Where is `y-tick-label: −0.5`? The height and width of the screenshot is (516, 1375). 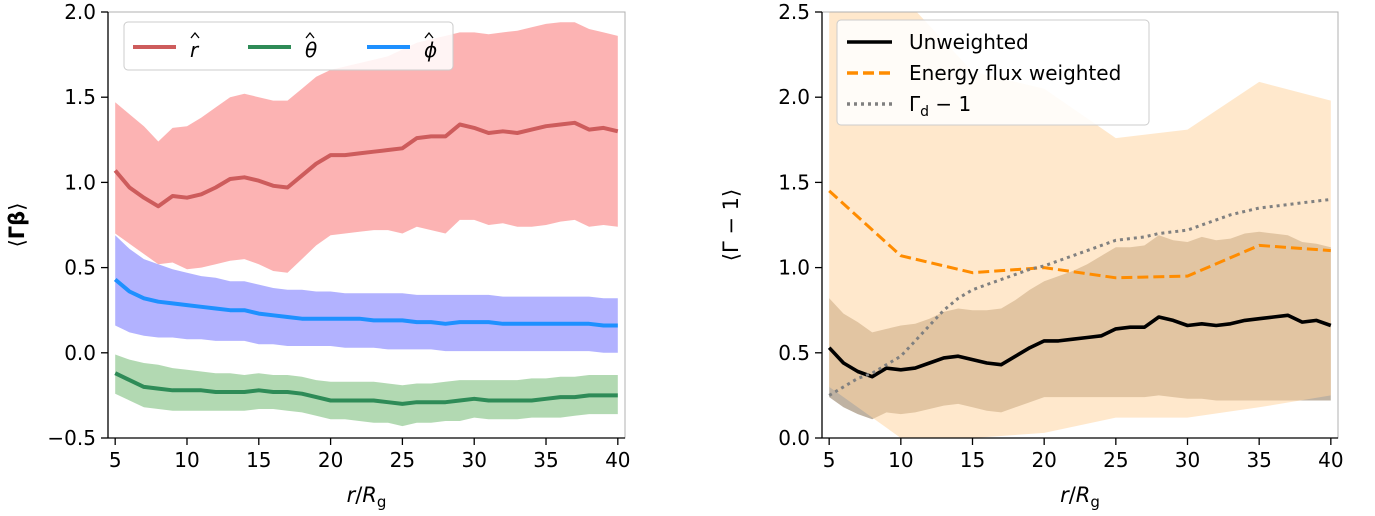
y-tick-label: −0.5 is located at coordinates (71, 438).